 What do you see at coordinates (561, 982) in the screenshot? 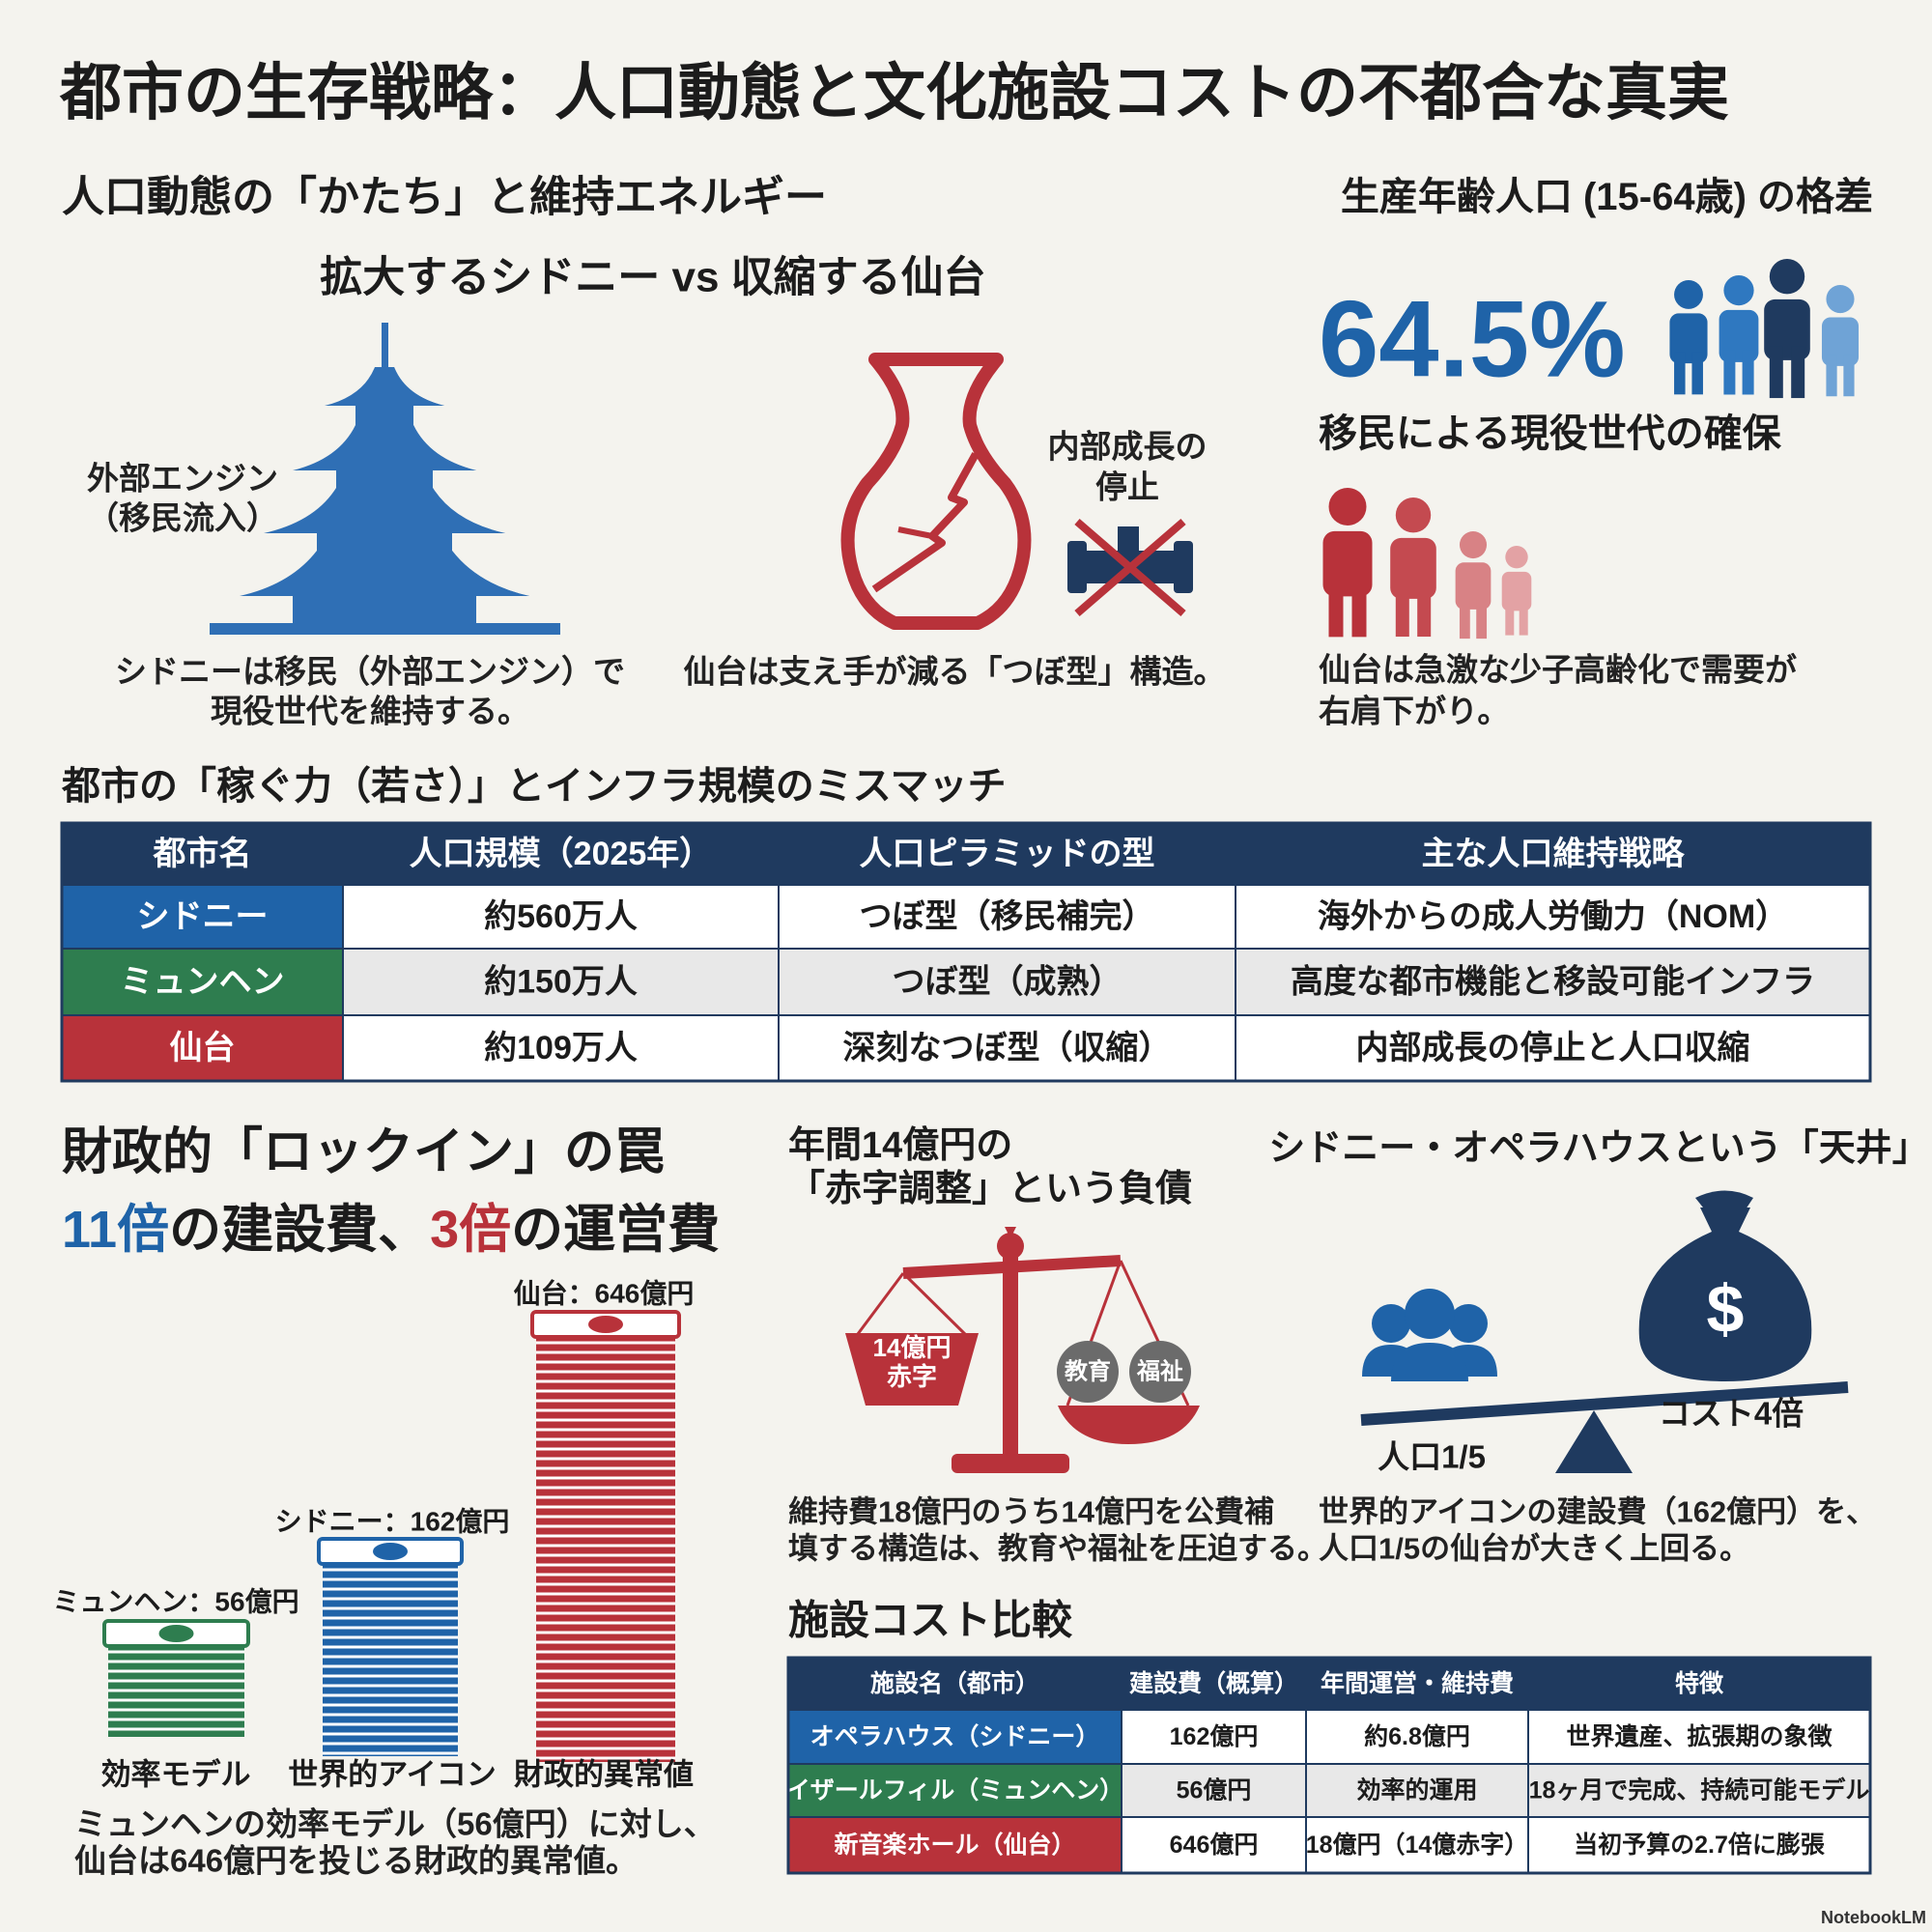
I see `table-cell: 約150万人` at bounding box center [561, 982].